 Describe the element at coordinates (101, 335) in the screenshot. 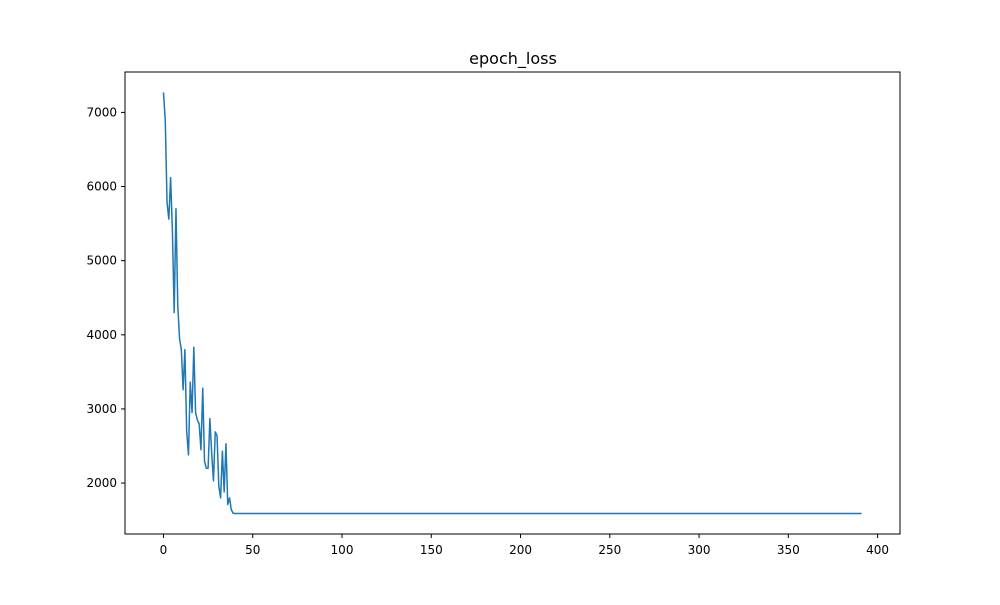

I see `y-tick-label: 4000` at that location.